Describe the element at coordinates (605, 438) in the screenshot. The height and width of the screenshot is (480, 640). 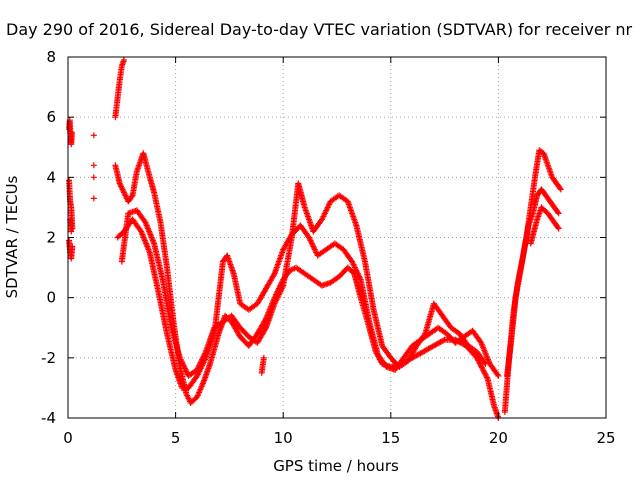
I see `x-tick-label: 25` at that location.